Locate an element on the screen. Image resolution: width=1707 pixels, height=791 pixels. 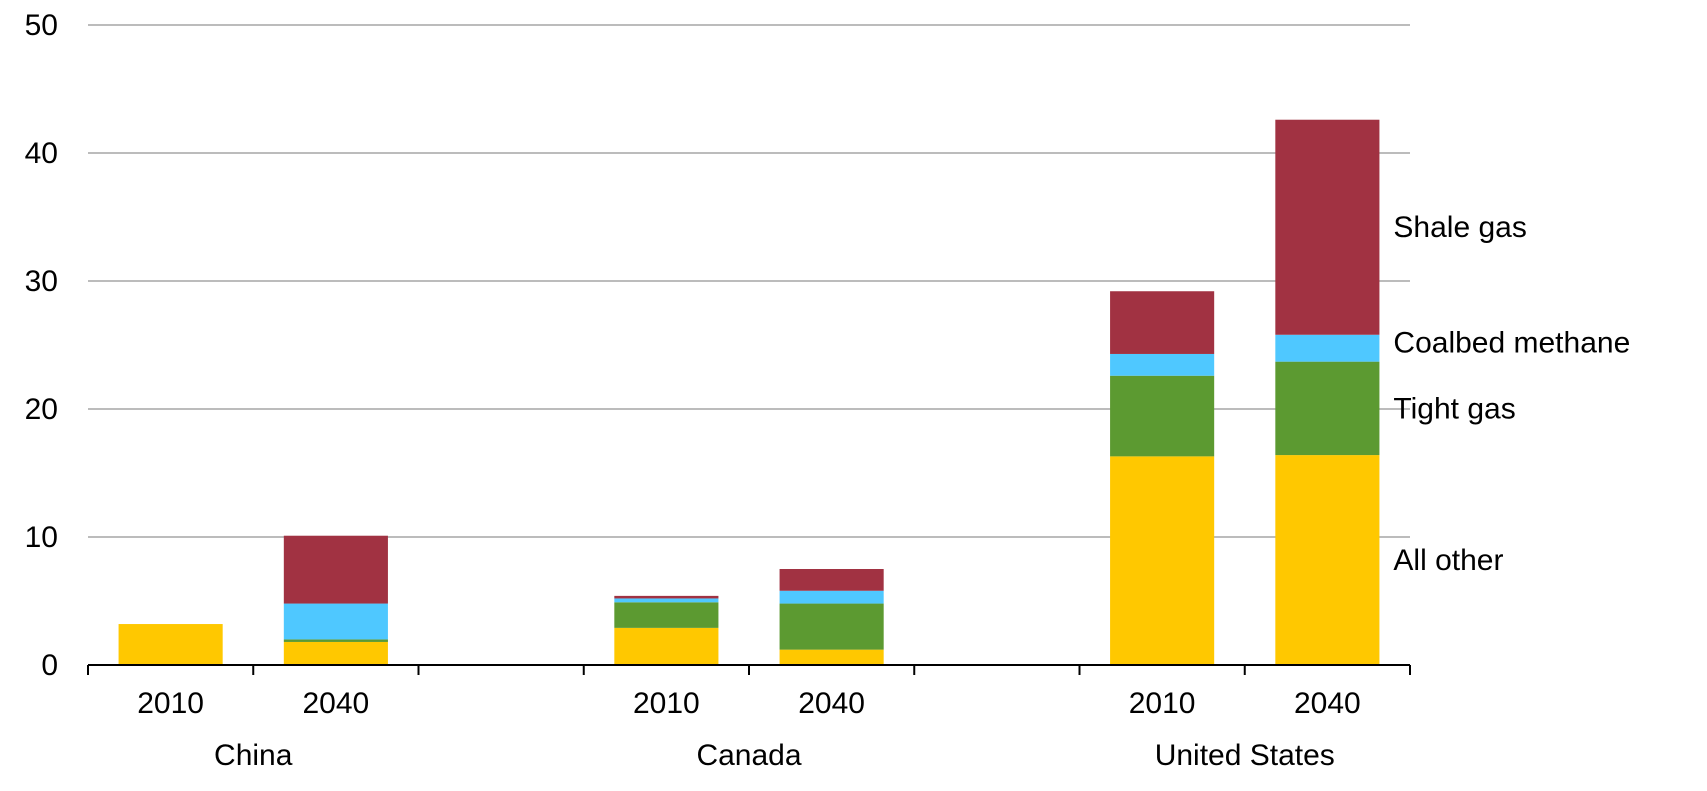
y-tick-label: 10 is located at coordinates (41, 537).